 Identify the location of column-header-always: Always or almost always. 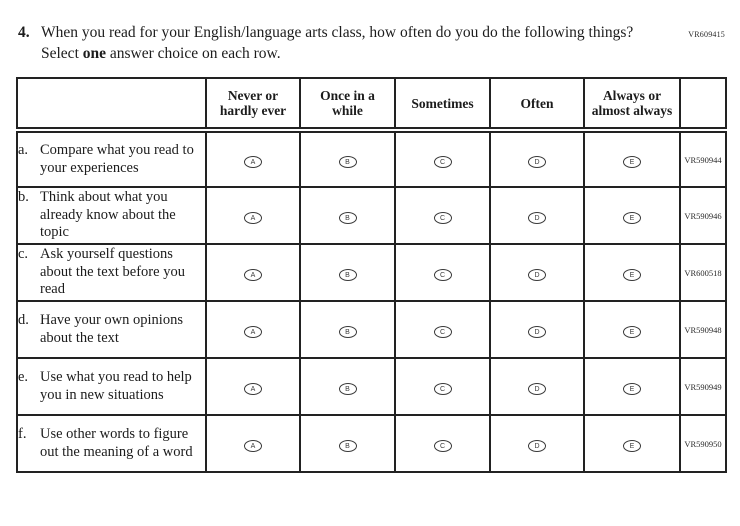
(632, 105).